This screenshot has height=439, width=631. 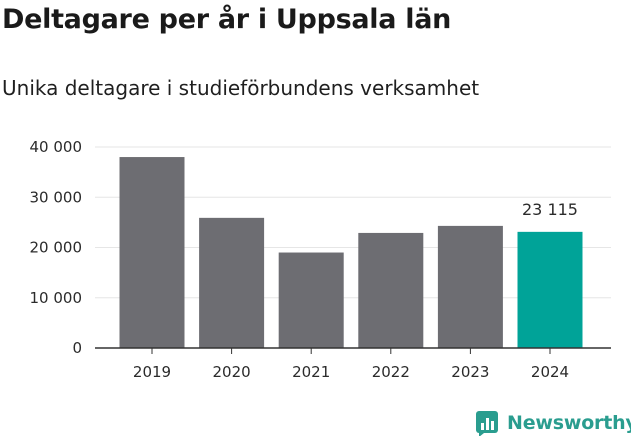 I want to click on bar-2019, so click(x=152, y=252).